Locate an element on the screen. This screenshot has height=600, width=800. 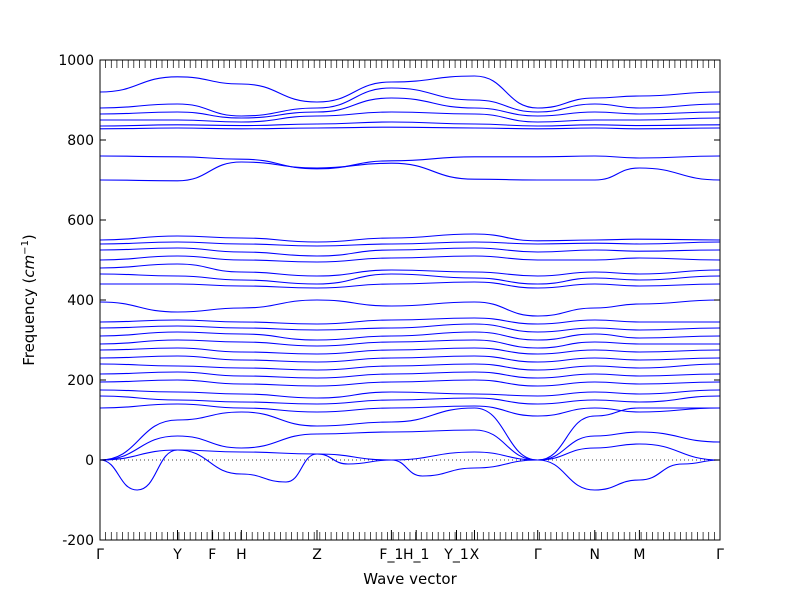
y-tick-label: -200 is located at coordinates (78, 541).